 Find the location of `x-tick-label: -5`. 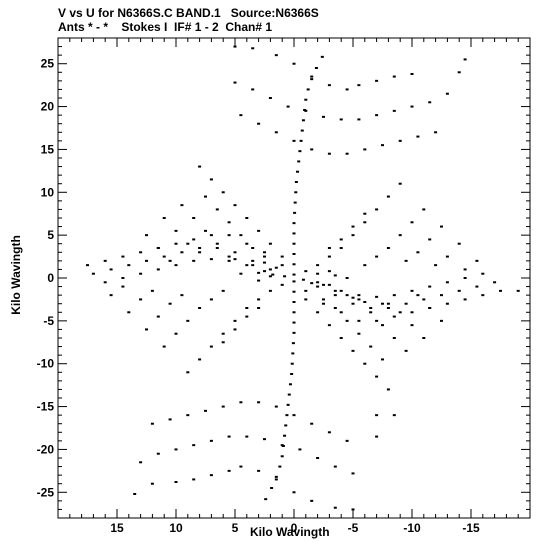

x-tick-label: -5 is located at coordinates (353, 528).